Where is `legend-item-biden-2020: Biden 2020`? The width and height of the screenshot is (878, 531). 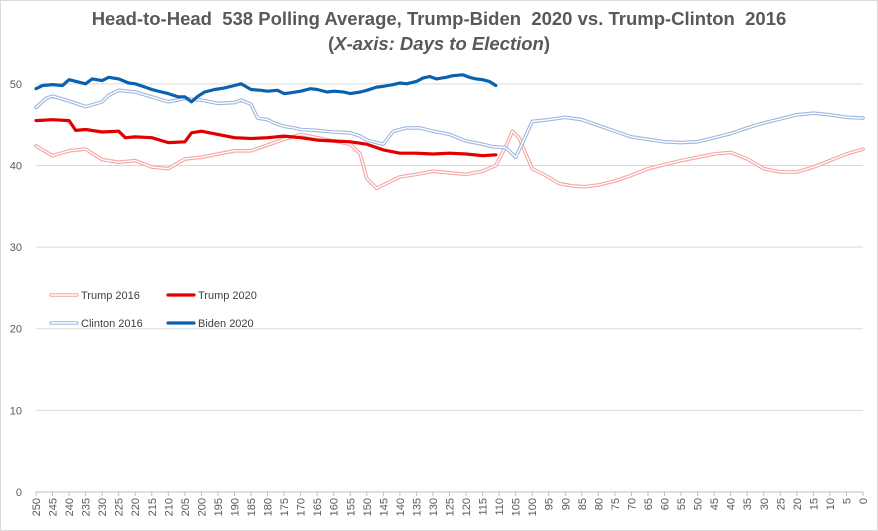
legend-item-biden-2020: Biden 2020 is located at coordinates (210, 324).